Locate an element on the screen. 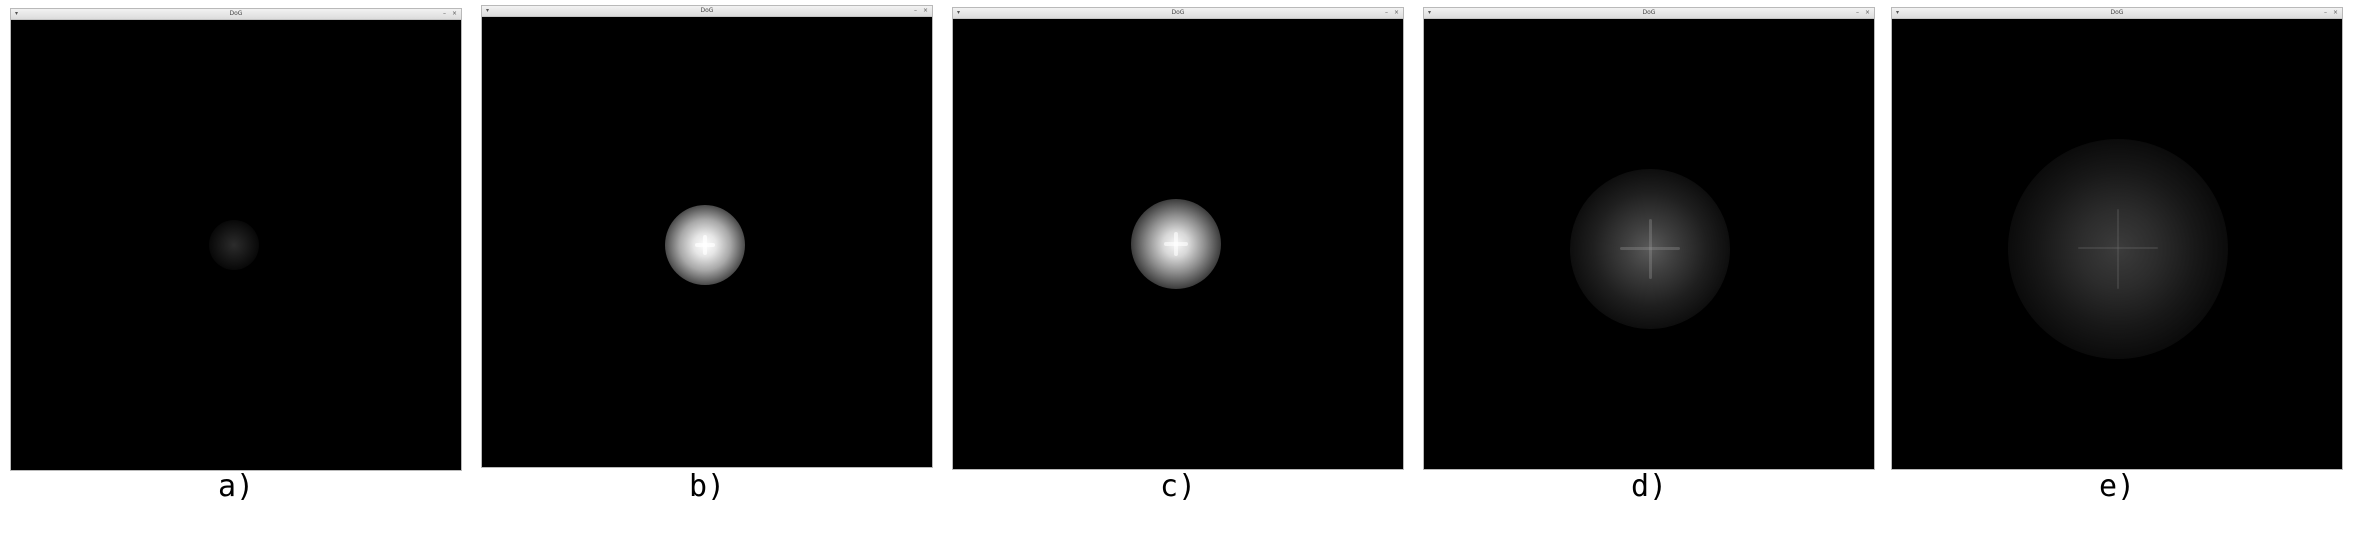 The height and width of the screenshot is (539, 2353). caption-b: b) is located at coordinates (707, 486).